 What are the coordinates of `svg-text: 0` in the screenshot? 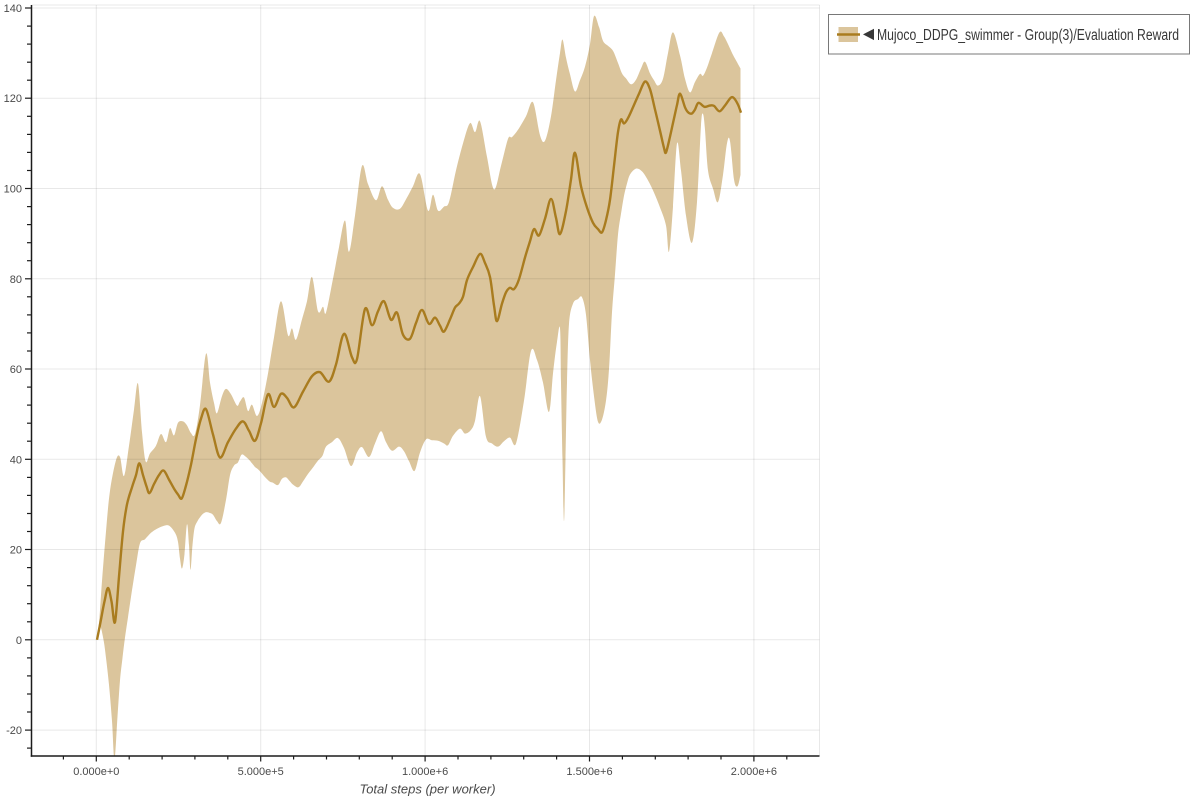 It's located at (19, 641).